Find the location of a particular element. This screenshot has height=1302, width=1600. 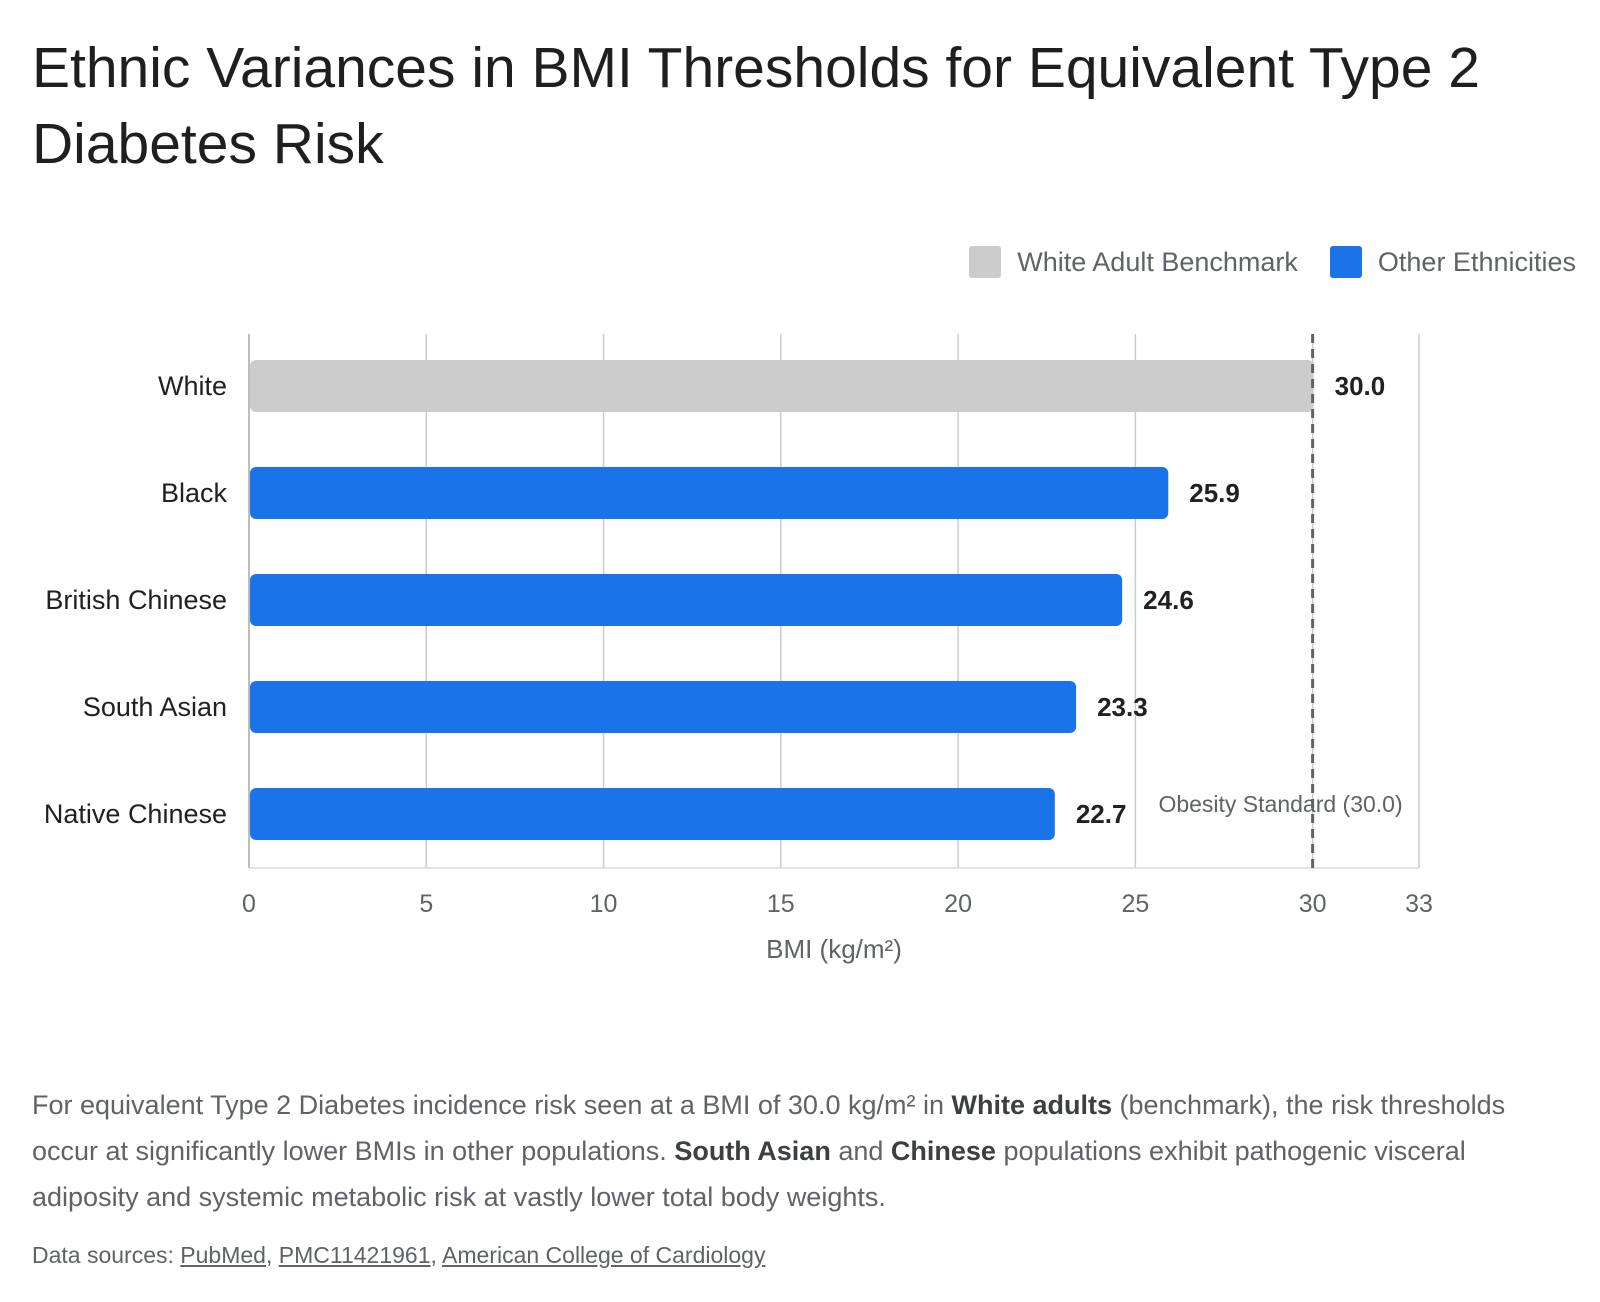

legend: White Adult Benchmark Other Ethnicities is located at coordinates (1256, 262).